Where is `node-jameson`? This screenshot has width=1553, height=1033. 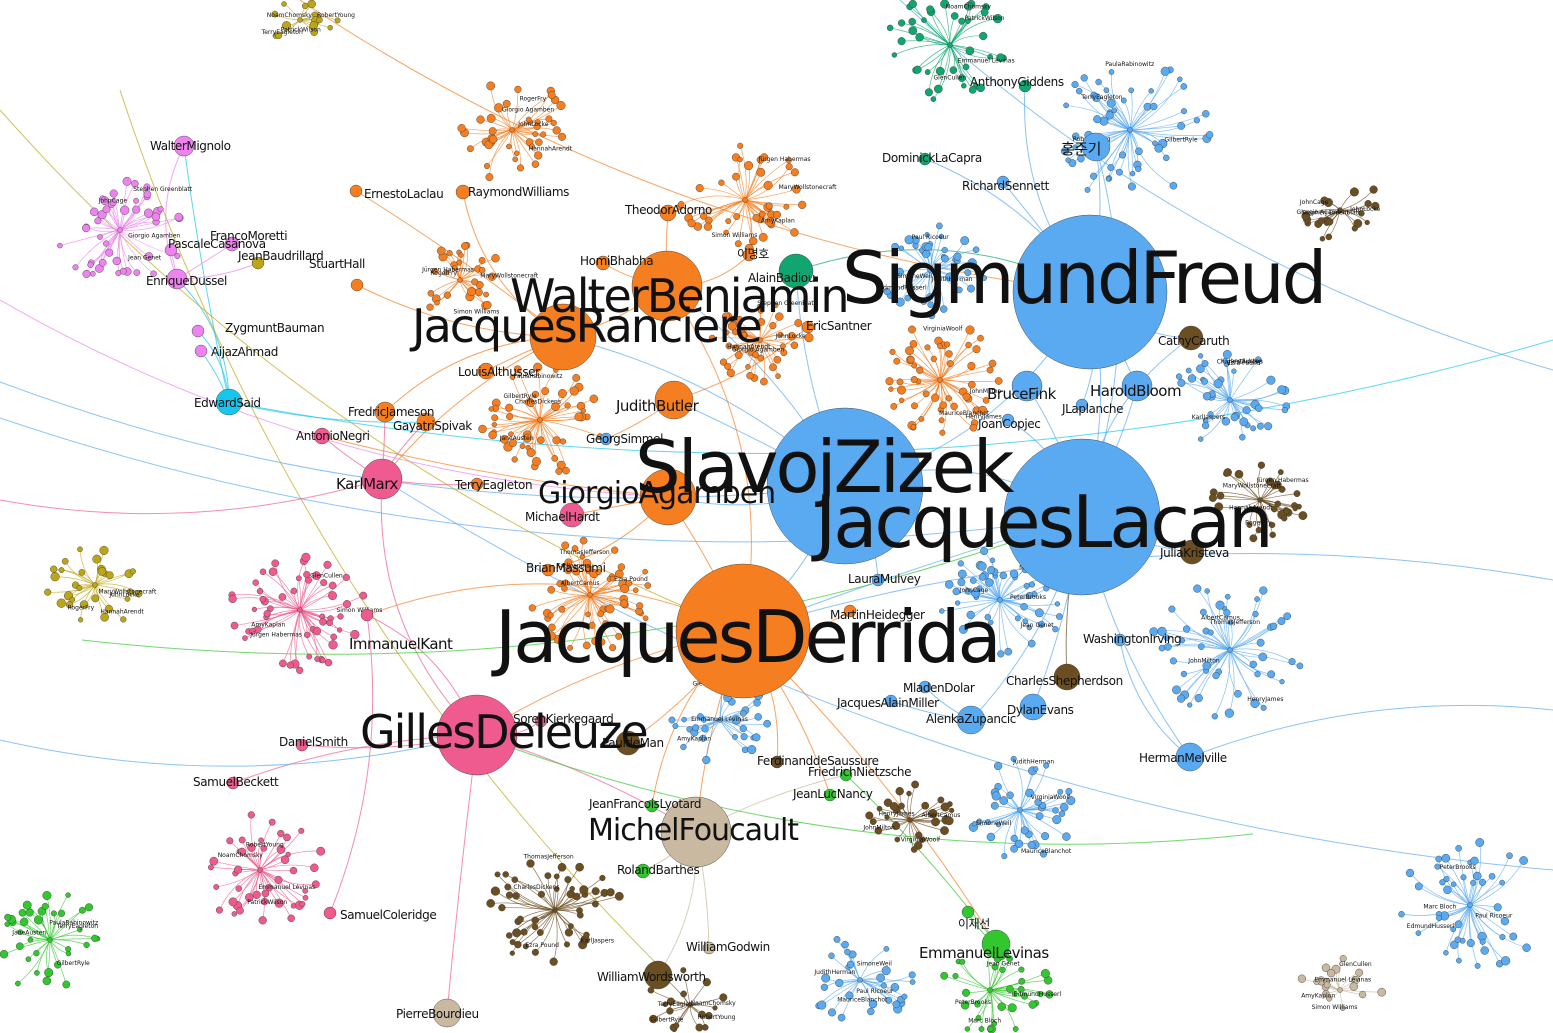 node-jameson is located at coordinates (385, 412).